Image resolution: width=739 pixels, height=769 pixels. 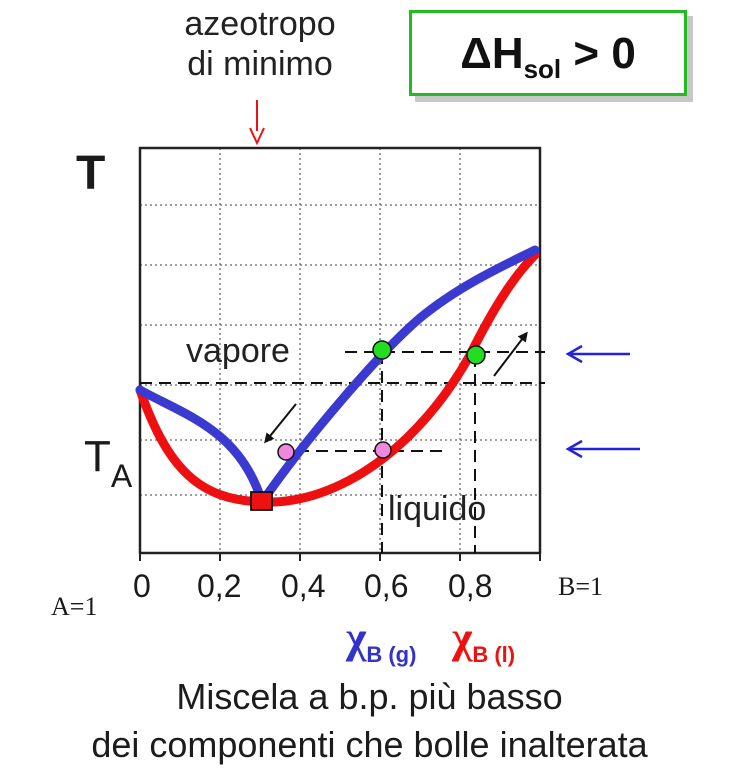 I want to click on end-label-right: B=1, so click(x=581, y=586).